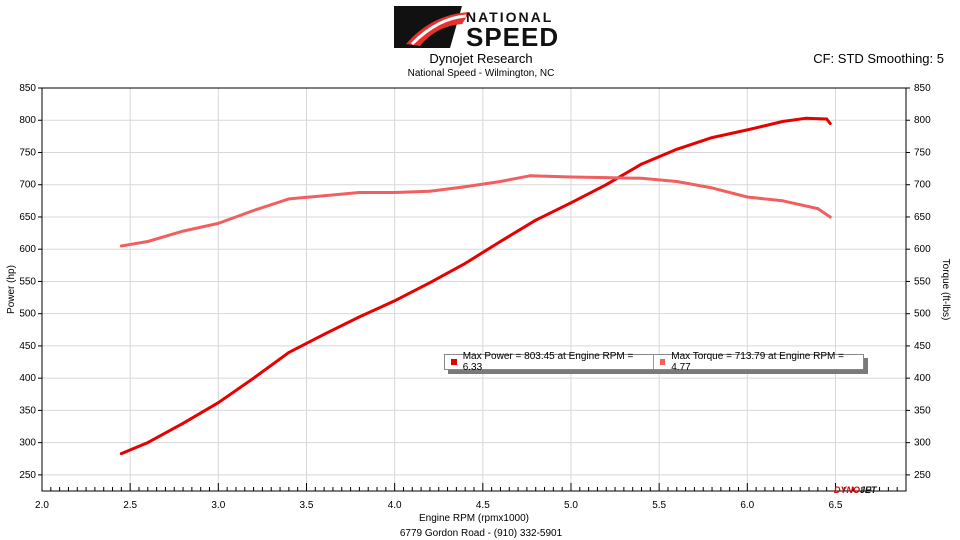 The height and width of the screenshot is (540, 960). I want to click on legend-item-torque: Max Torque = 713.79 at Engine RPM = 4.77, so click(757, 362).